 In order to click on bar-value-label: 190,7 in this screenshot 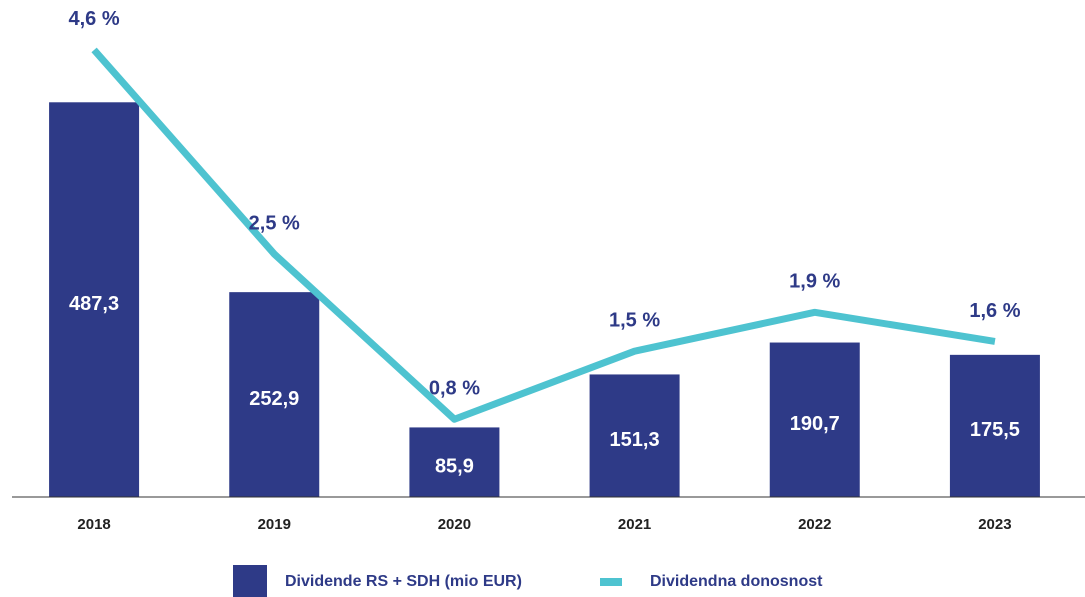, I will do `click(815, 424)`.